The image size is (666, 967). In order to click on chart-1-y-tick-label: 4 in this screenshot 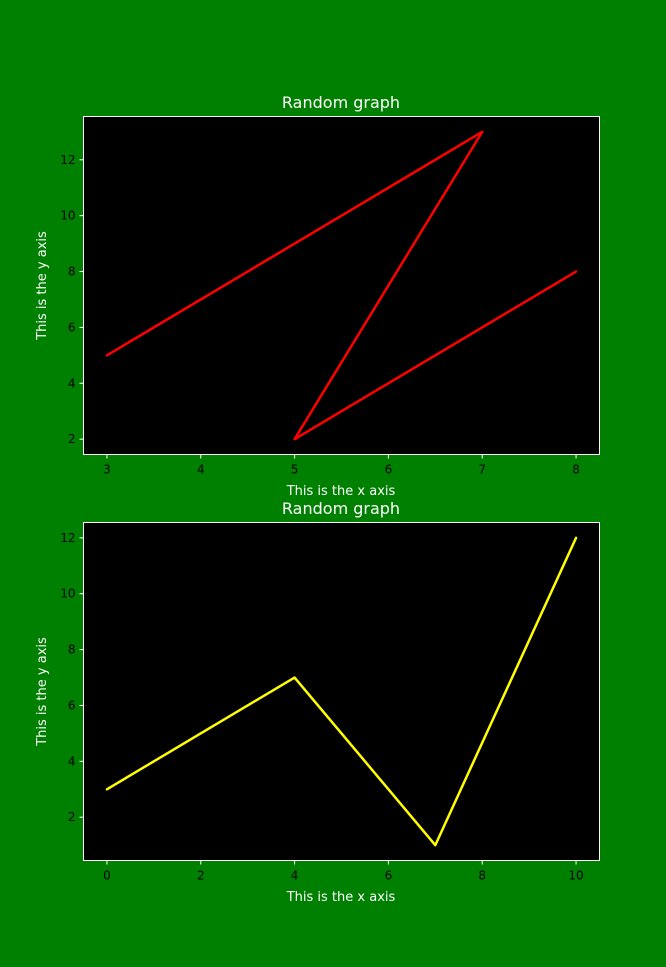, I will do `click(72, 383)`.